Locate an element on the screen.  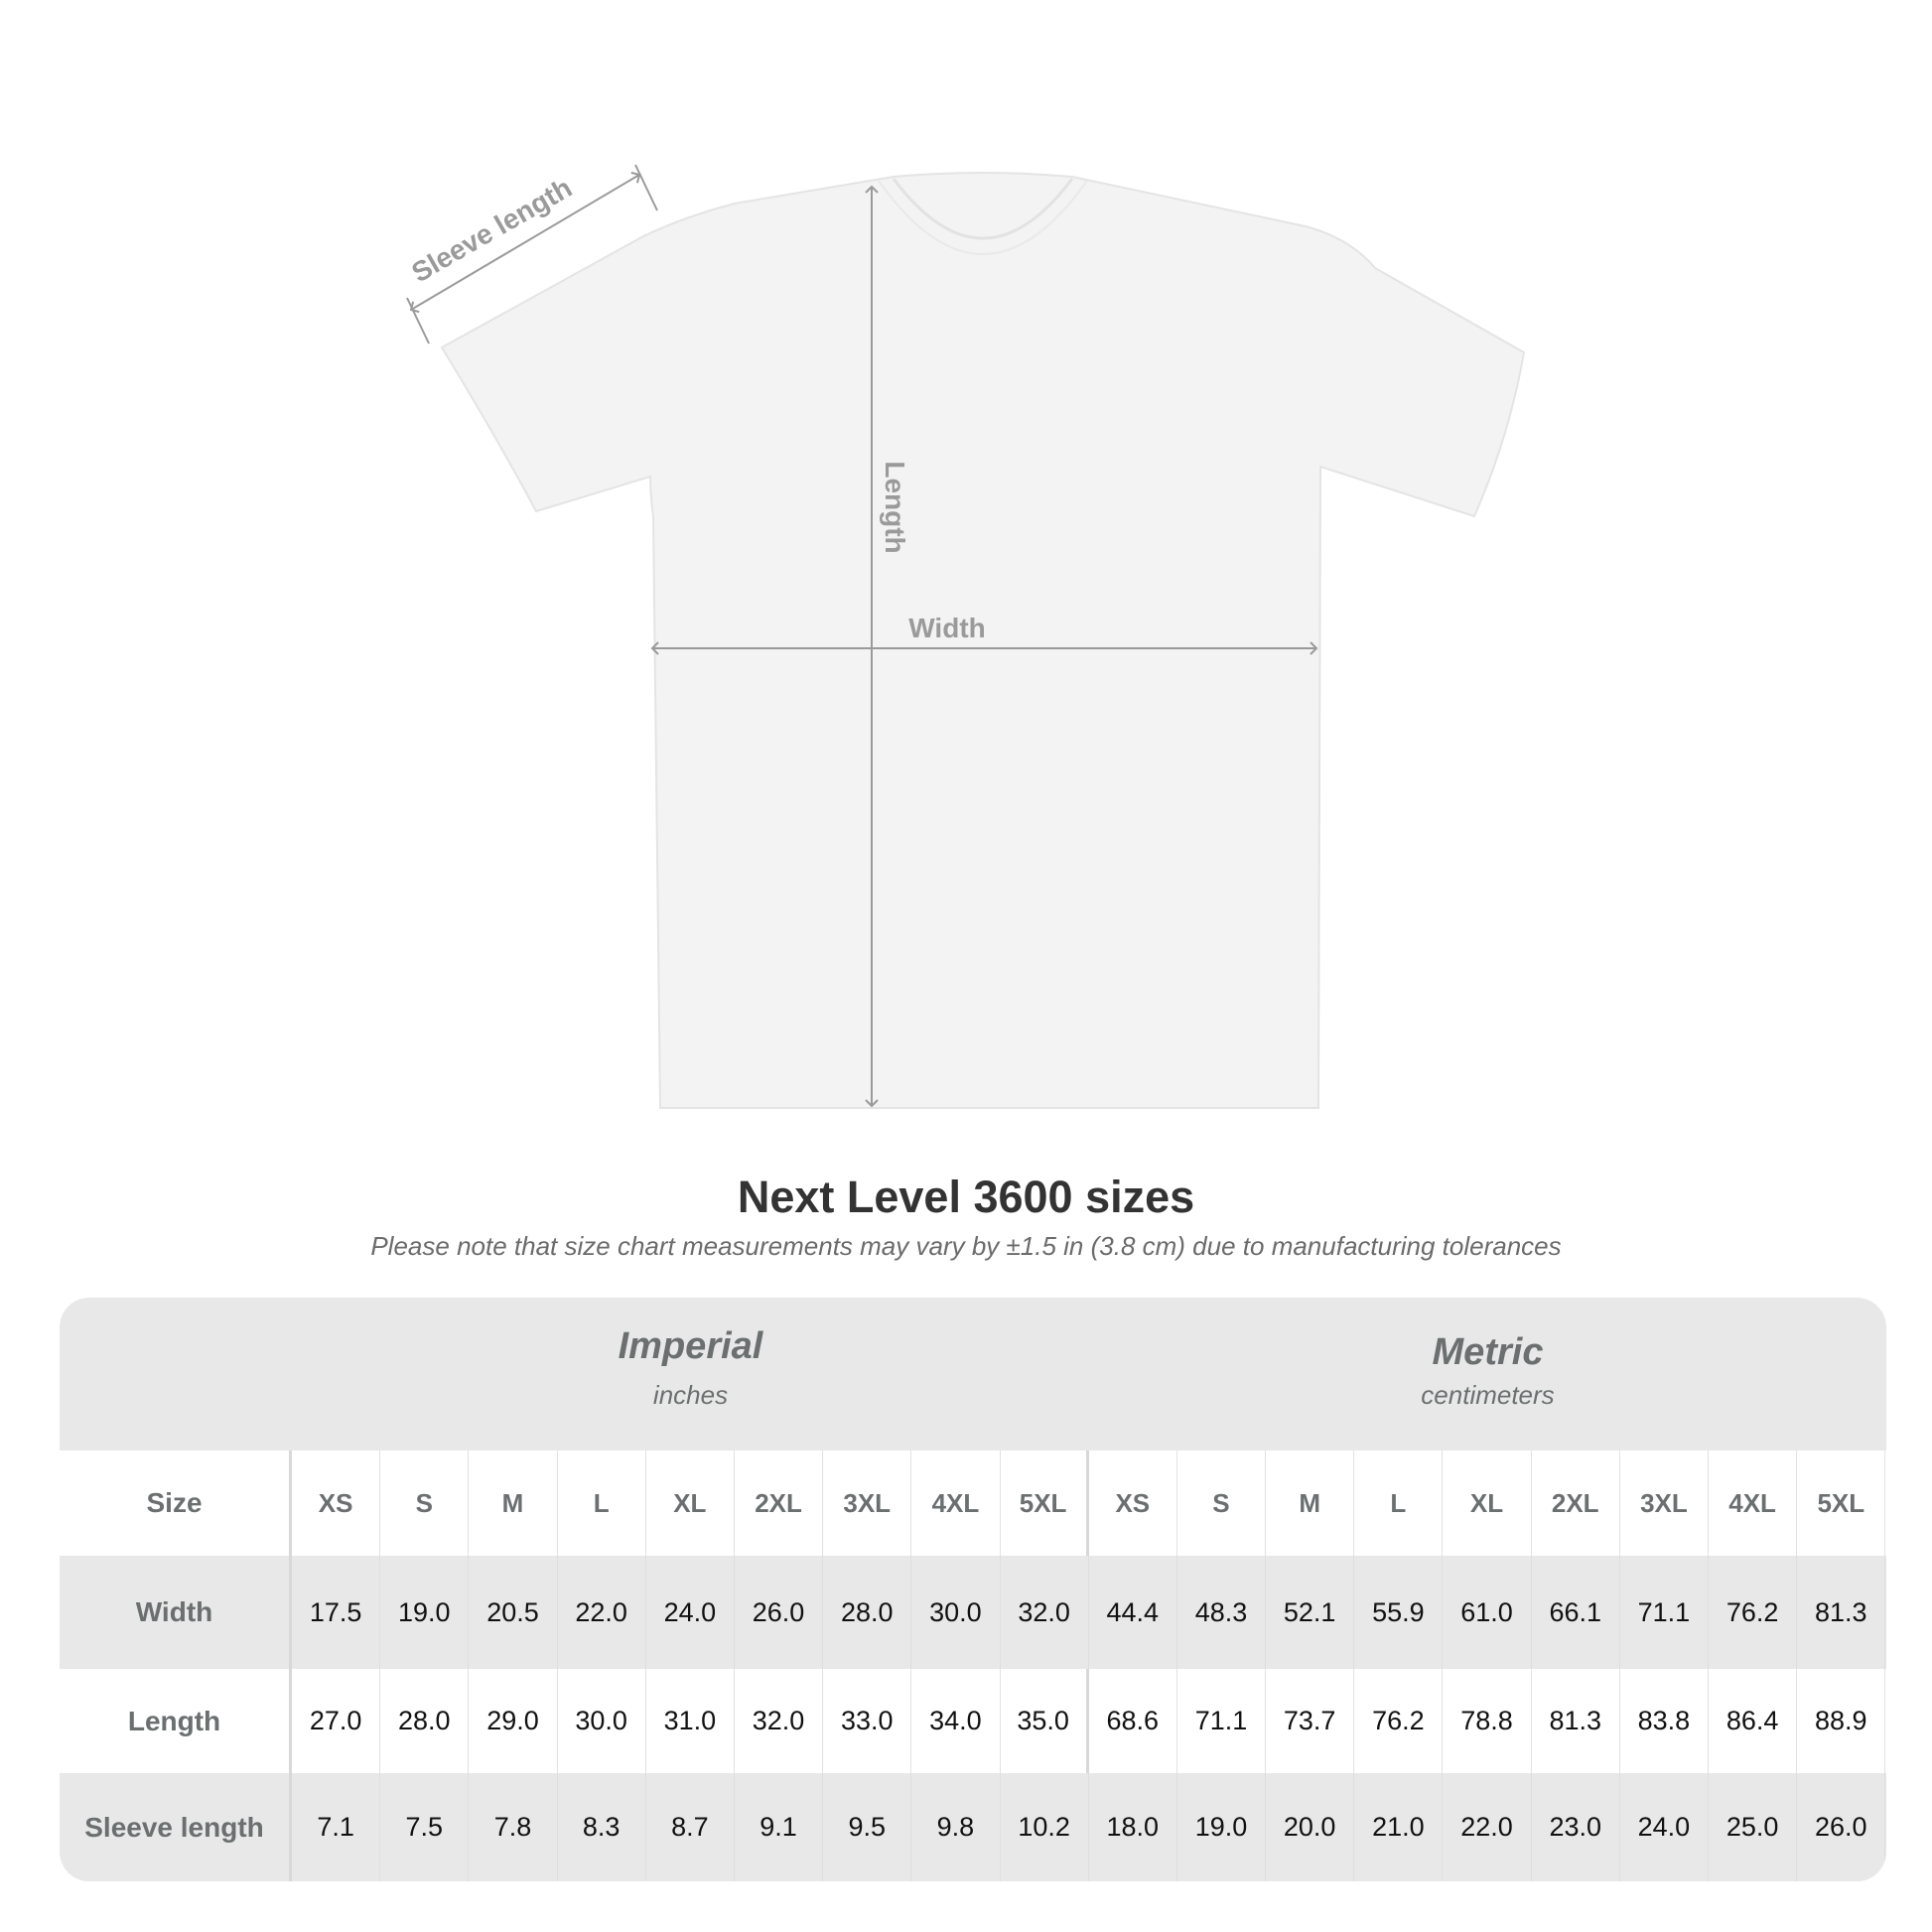
table-cell: 52.1 is located at coordinates (1310, 1613).